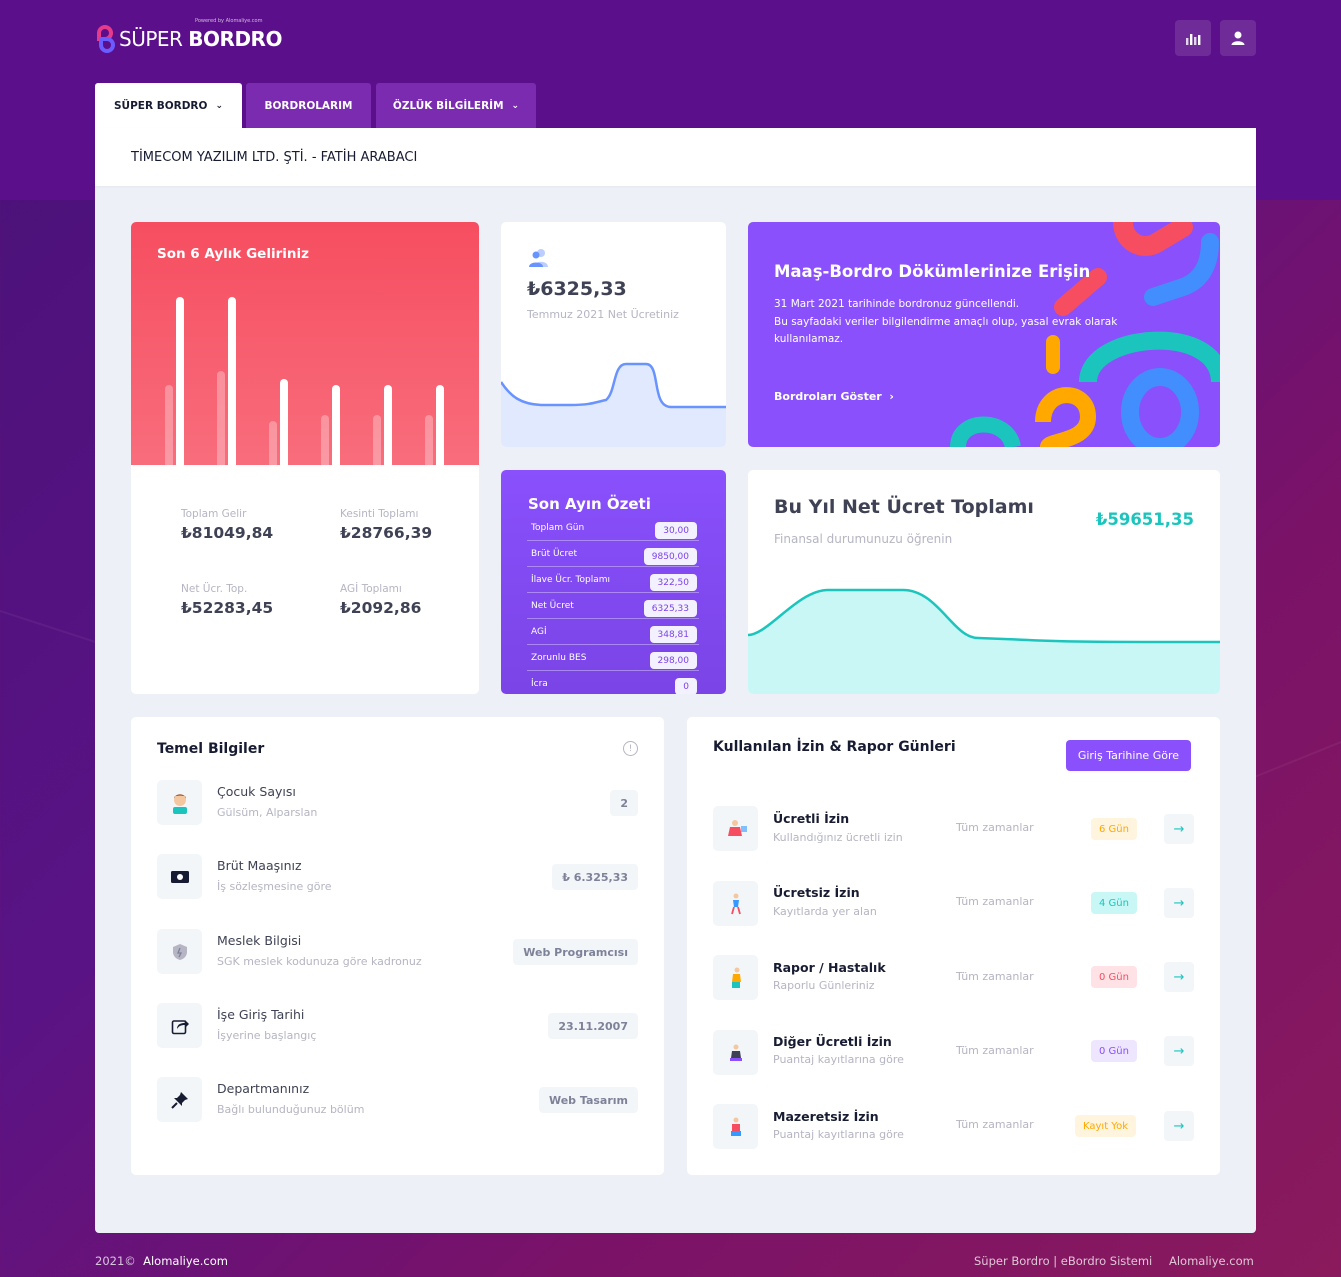  I want to click on row-label: Toplam Gün, so click(558, 528).